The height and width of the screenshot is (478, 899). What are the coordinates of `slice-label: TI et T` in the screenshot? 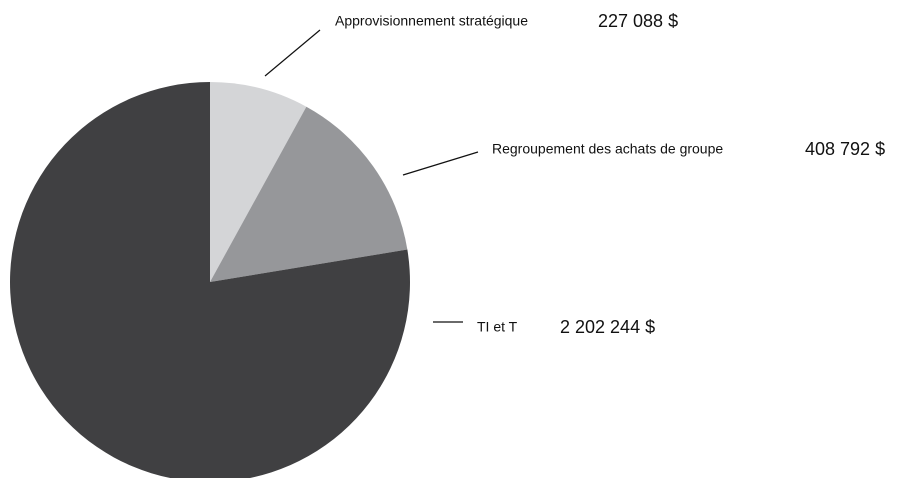 It's located at (497, 327).